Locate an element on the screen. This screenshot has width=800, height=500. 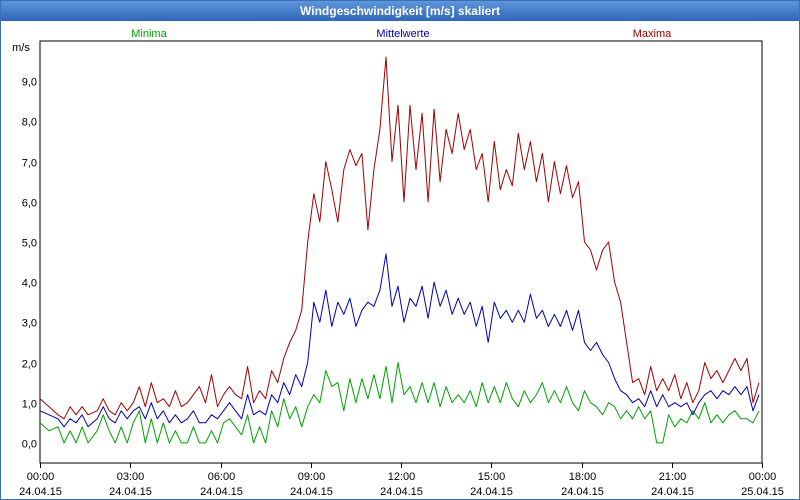
y-tick-label: 6,0 is located at coordinates (29, 204).